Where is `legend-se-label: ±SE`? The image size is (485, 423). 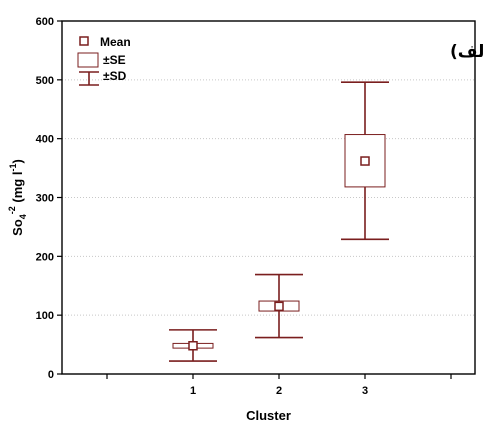
legend-se-label: ±SE is located at coordinates (114, 60).